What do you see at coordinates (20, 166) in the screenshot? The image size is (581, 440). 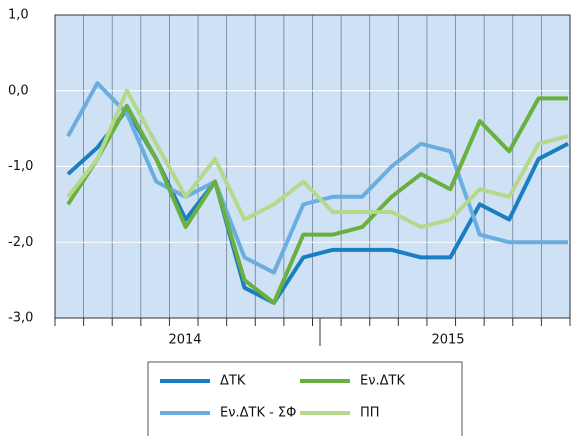 I see `y-tick-label: -1,0` at bounding box center [20, 166].